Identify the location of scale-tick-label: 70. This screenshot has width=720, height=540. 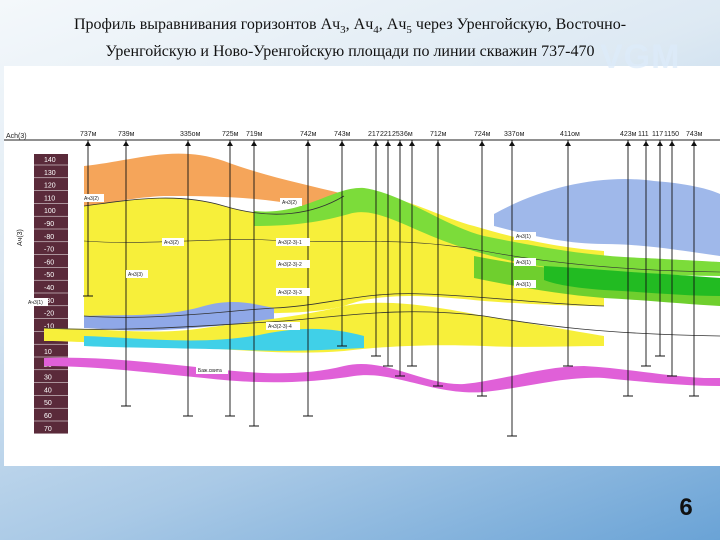
(48, 429).